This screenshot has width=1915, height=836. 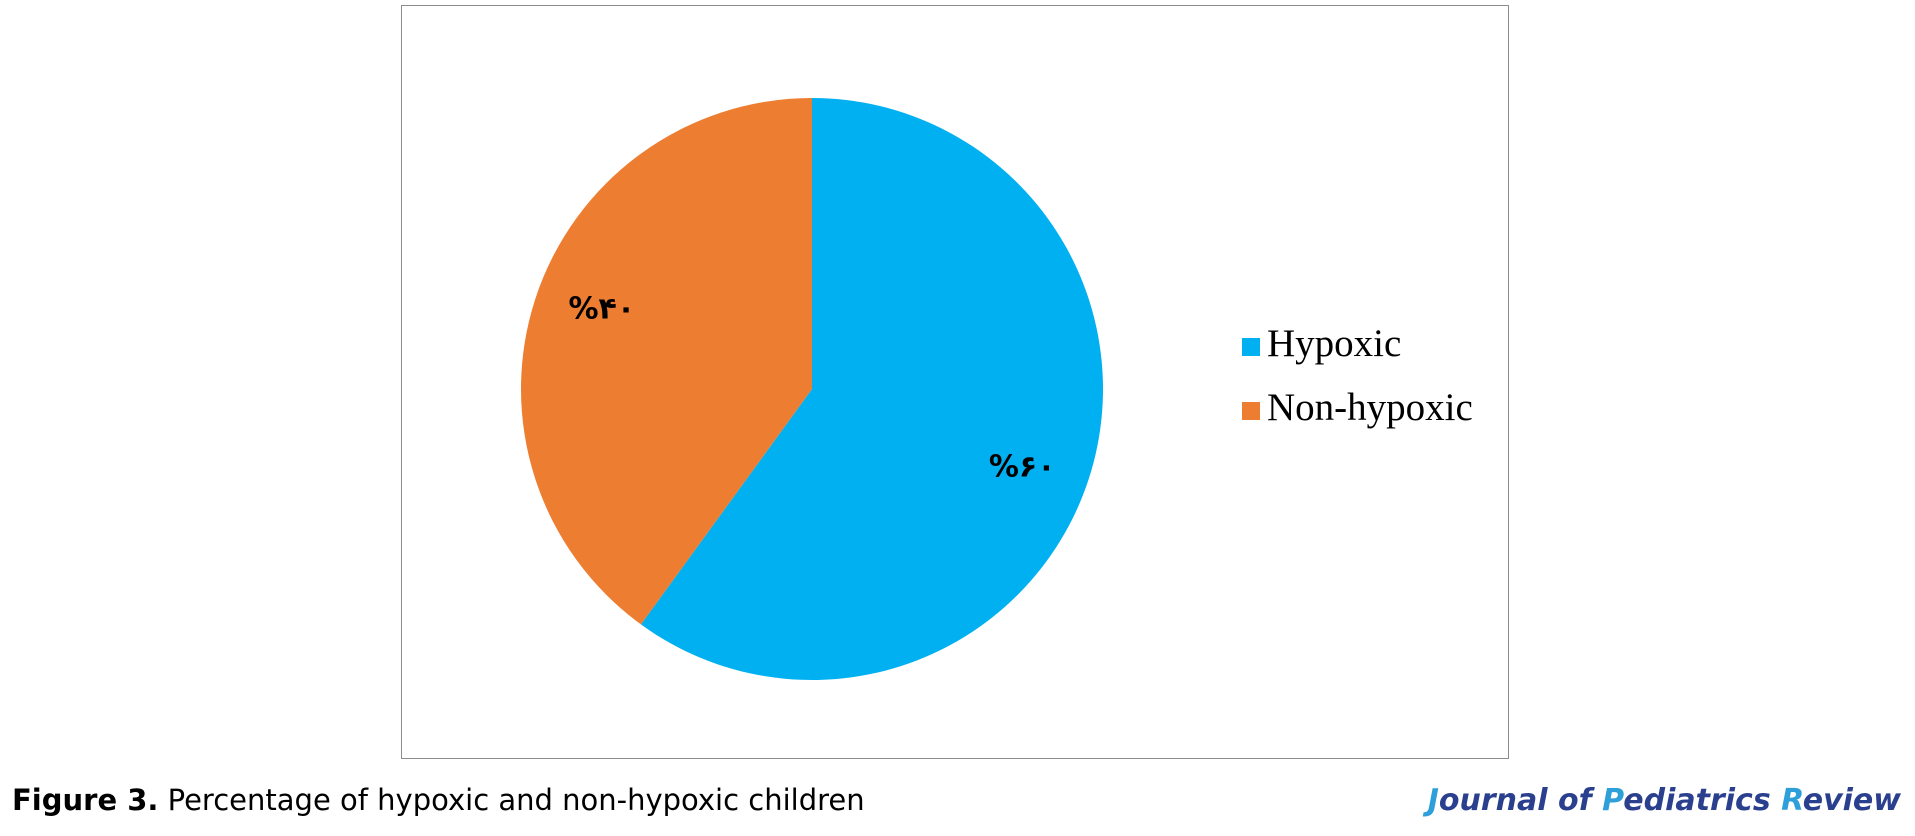 I want to click on journal-word-1: ournal of, so click(x=1520, y=800).